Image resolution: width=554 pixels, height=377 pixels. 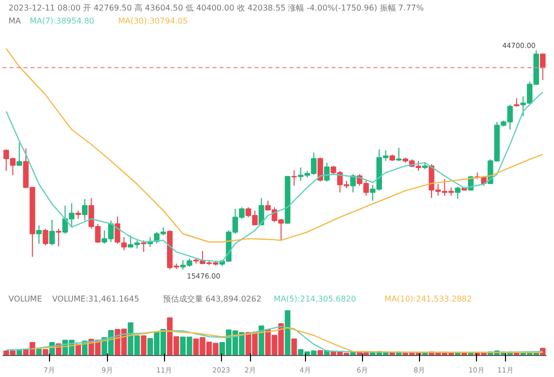 What do you see at coordinates (62, 21) in the screenshot?
I see `text: MA(7):38954.80` at bounding box center [62, 21].